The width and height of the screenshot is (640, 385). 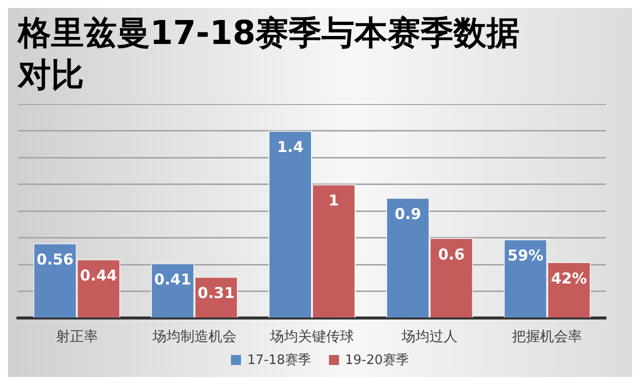 I want to click on data-label: 0.44, so click(x=99, y=275).